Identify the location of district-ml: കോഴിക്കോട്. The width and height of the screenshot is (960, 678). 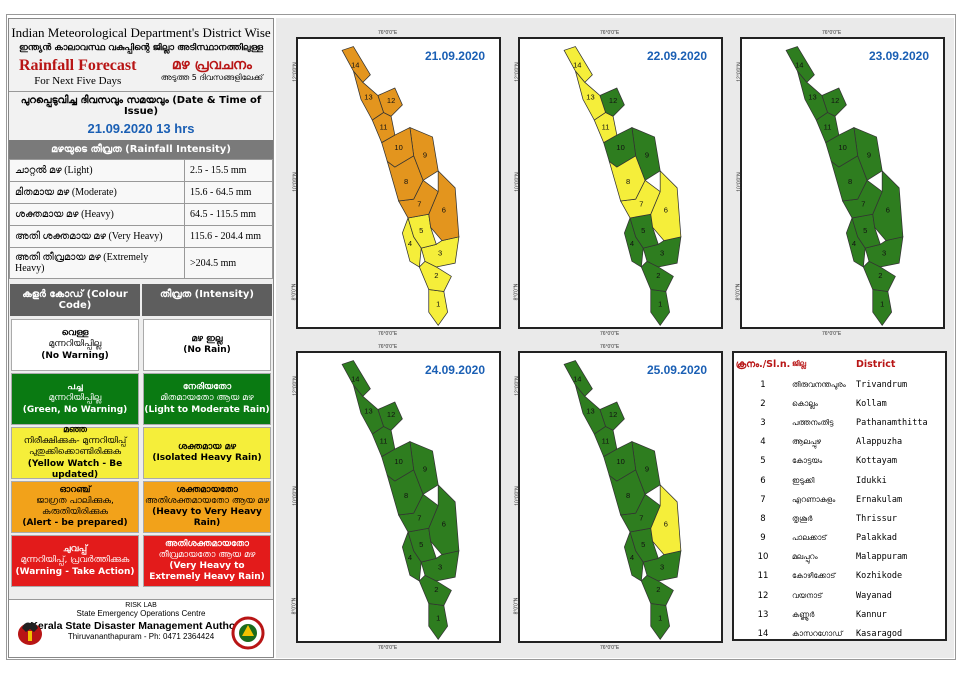
(814, 576).